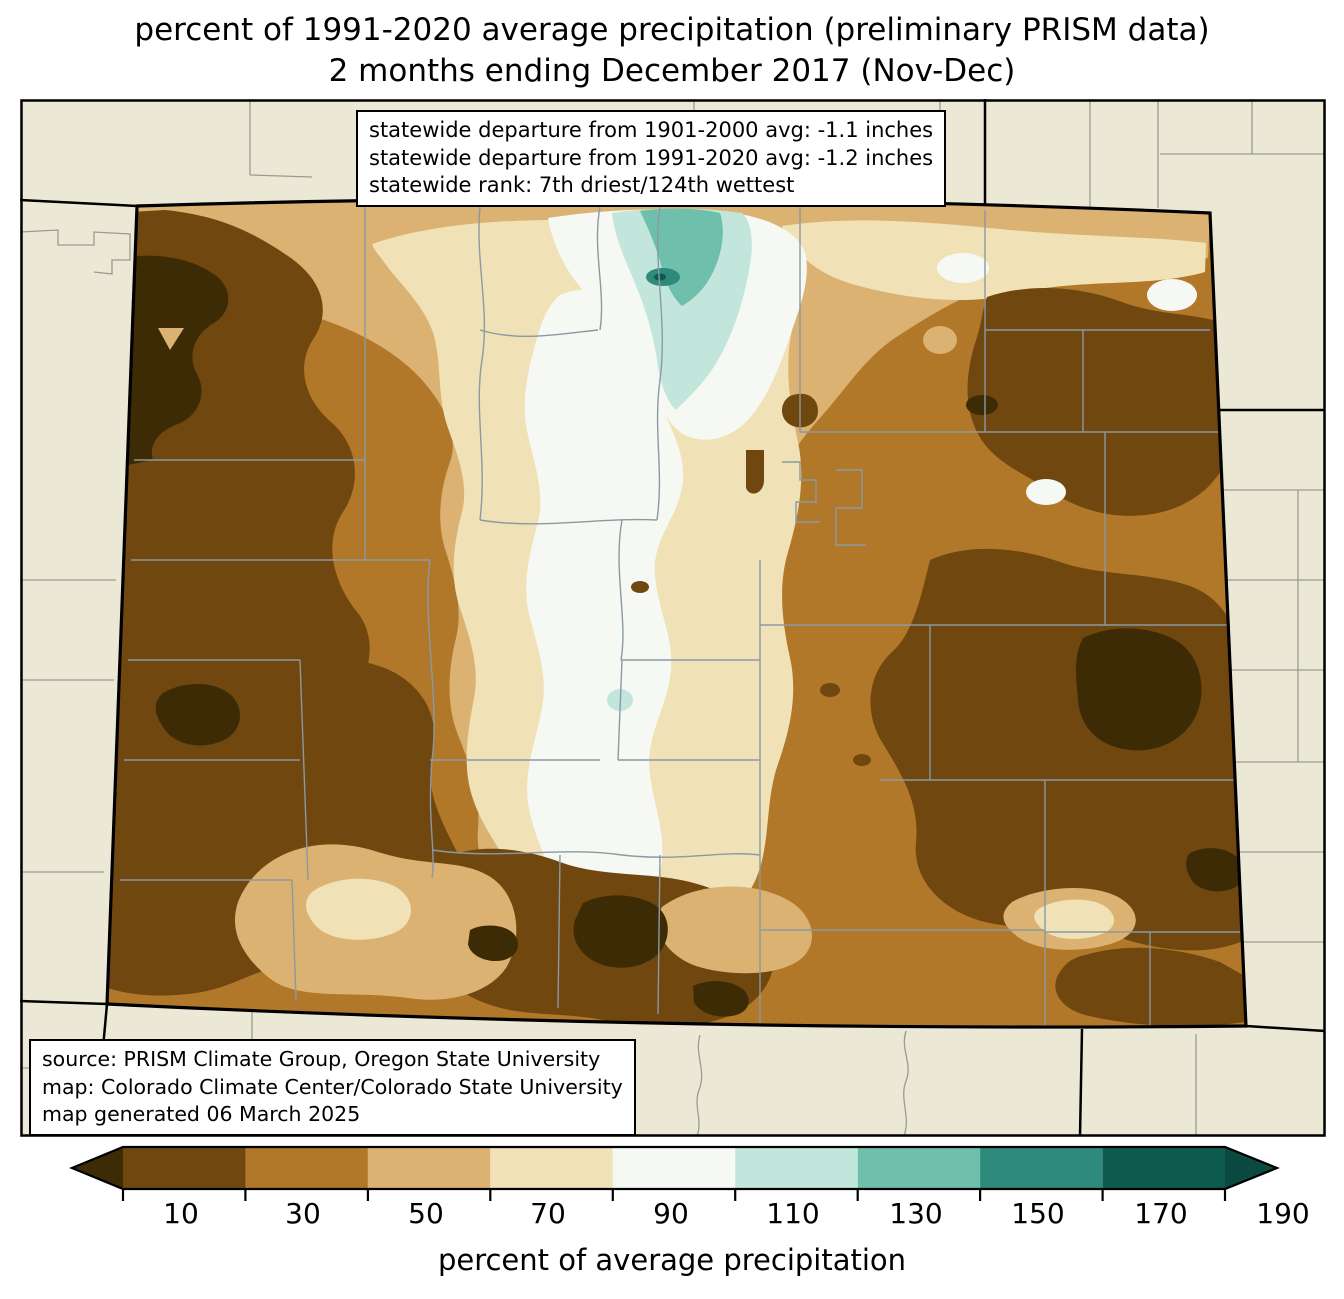  I want to click on colorbar, so click(674, 1173).